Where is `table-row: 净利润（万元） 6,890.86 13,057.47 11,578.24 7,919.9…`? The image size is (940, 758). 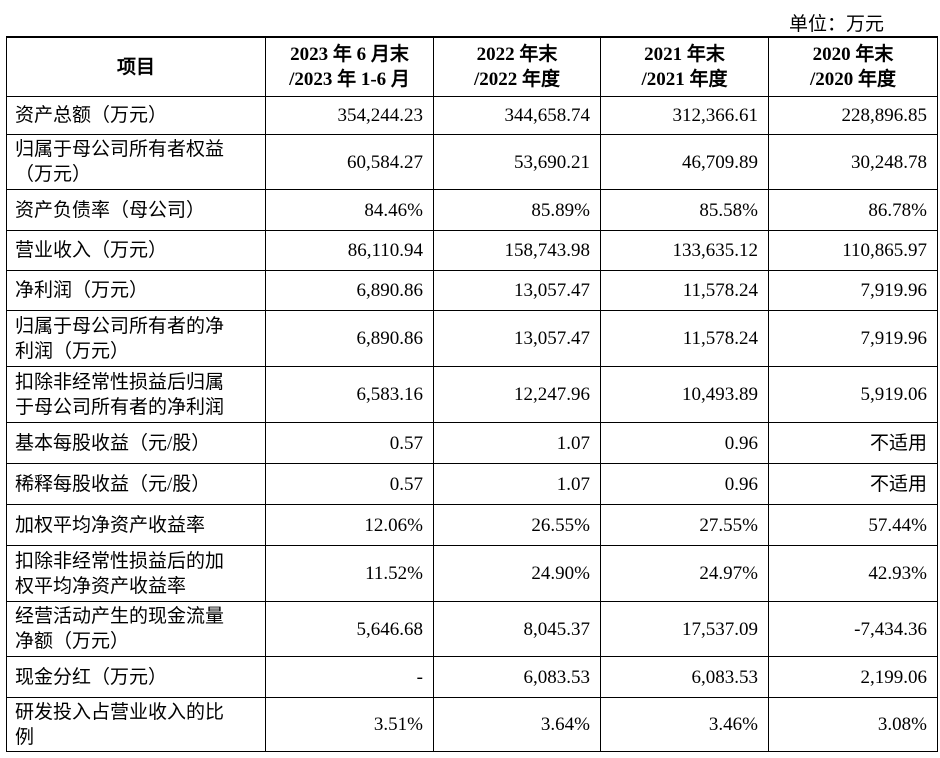
table-row: 净利润（万元） 6,890.86 13,057.47 11,578.24 7,919.9… is located at coordinates (472, 290).